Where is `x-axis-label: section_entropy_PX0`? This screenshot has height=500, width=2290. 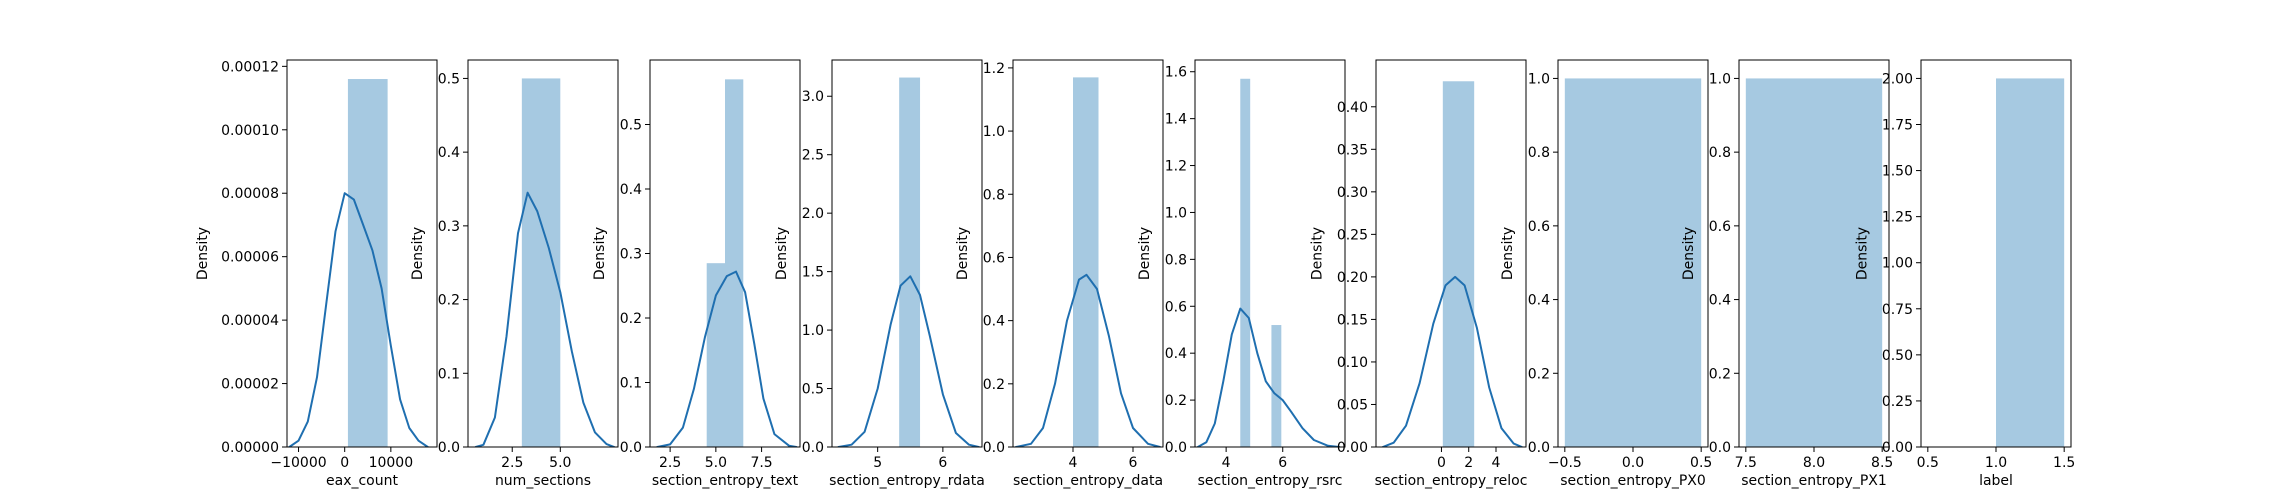
x-axis-label: section_entropy_PX0 is located at coordinates (1633, 481).